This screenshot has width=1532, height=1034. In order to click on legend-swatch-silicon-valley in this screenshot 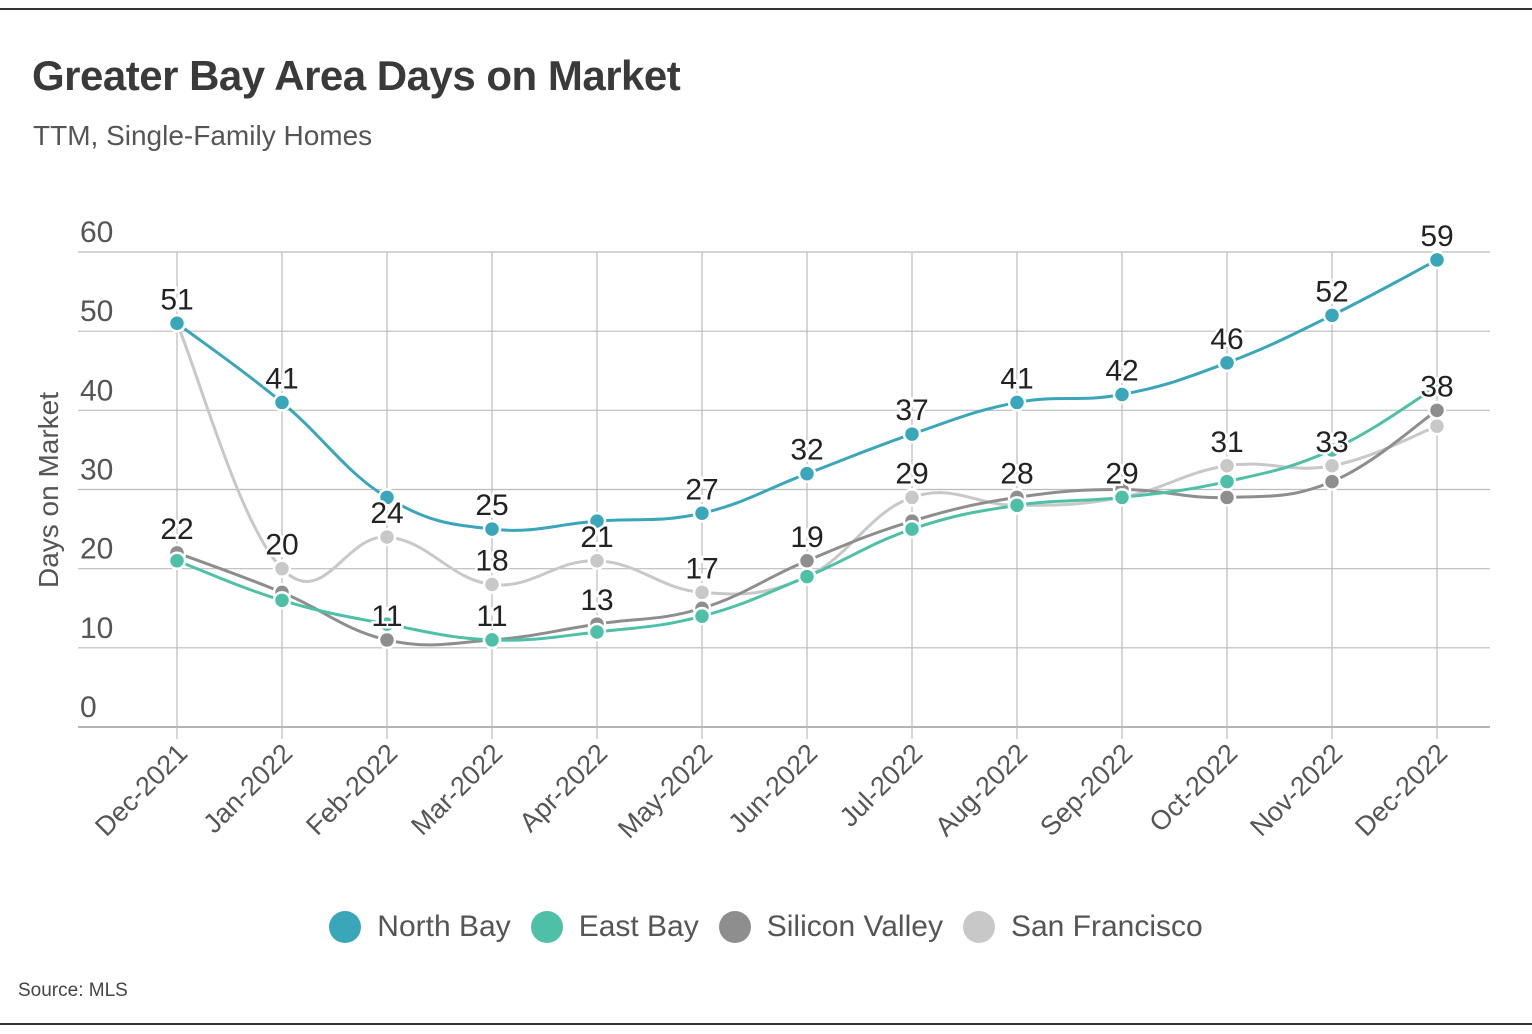, I will do `click(734, 927)`.